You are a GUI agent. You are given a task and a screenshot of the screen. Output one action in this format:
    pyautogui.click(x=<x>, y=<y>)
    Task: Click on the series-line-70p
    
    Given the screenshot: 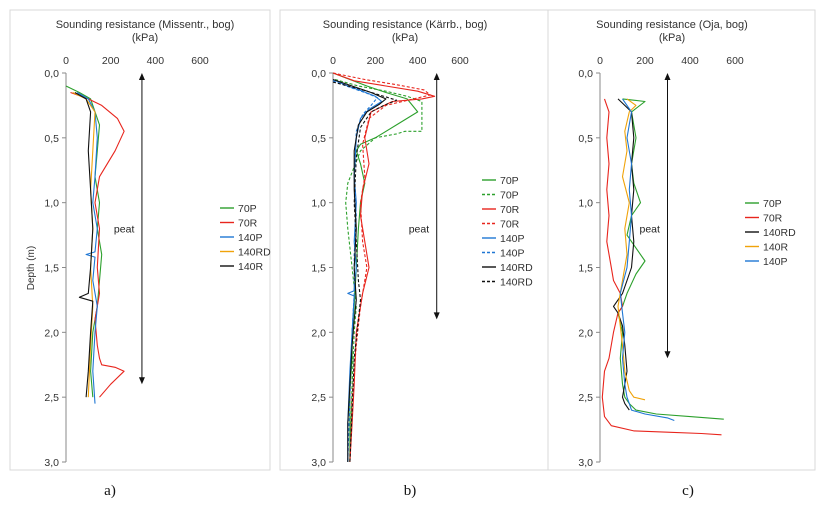 What is the action you would take?
    pyautogui.click(x=84, y=241)
    